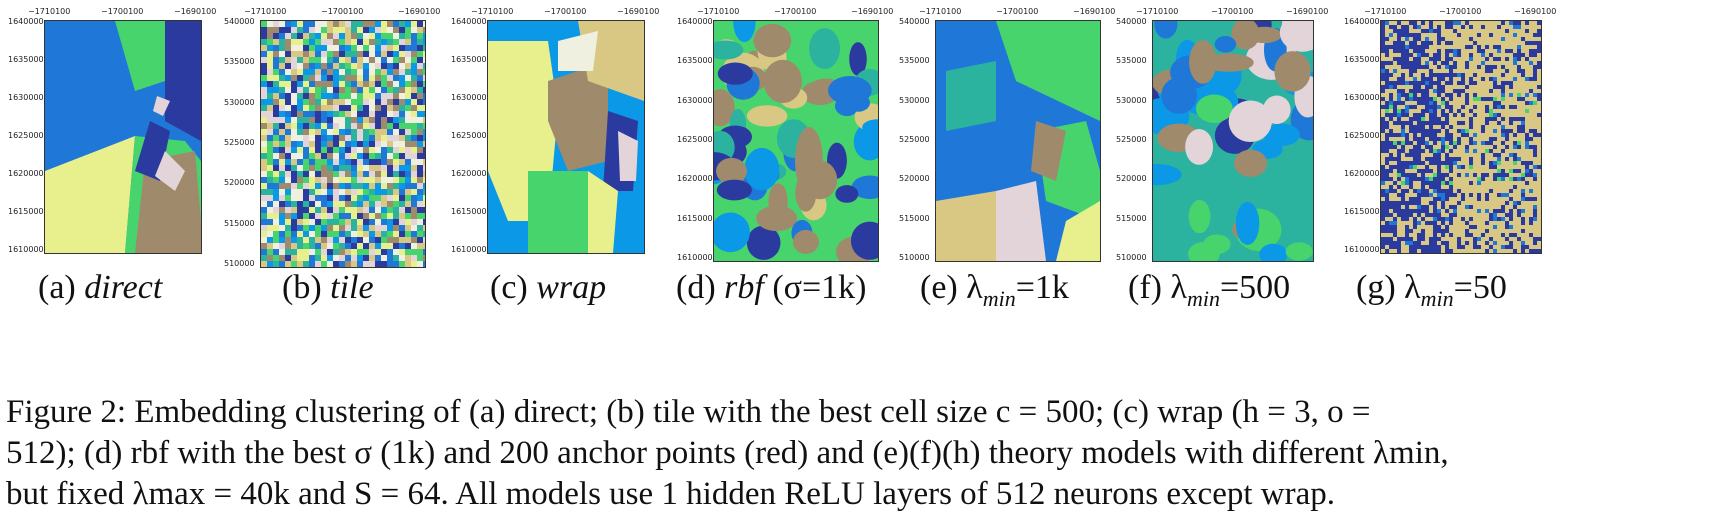 This screenshot has height=532, width=1726. Describe the element at coordinates (1388, 287) in the screenshot. I see `panel-caption-prefix: (g) λ` at that location.